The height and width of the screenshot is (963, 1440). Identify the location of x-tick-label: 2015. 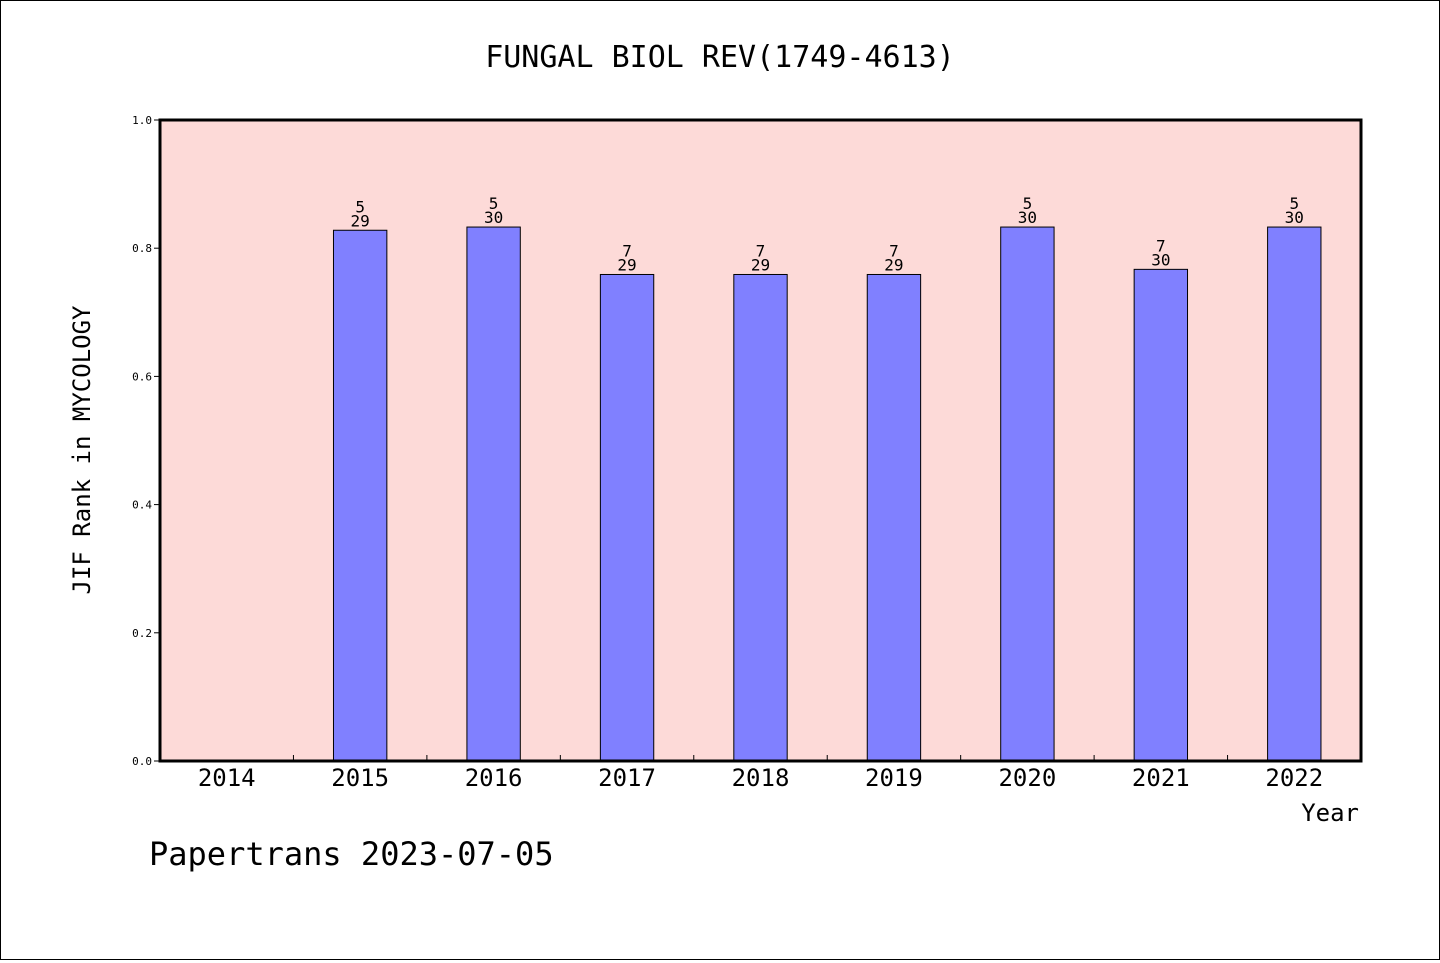
(360, 778).